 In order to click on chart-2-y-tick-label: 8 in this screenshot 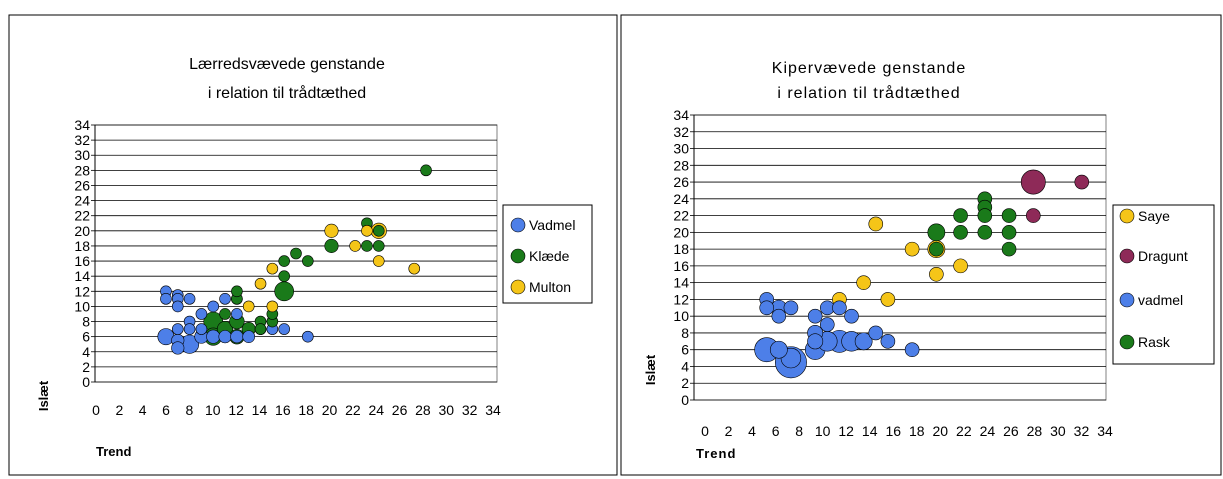, I will do `click(685, 333)`.